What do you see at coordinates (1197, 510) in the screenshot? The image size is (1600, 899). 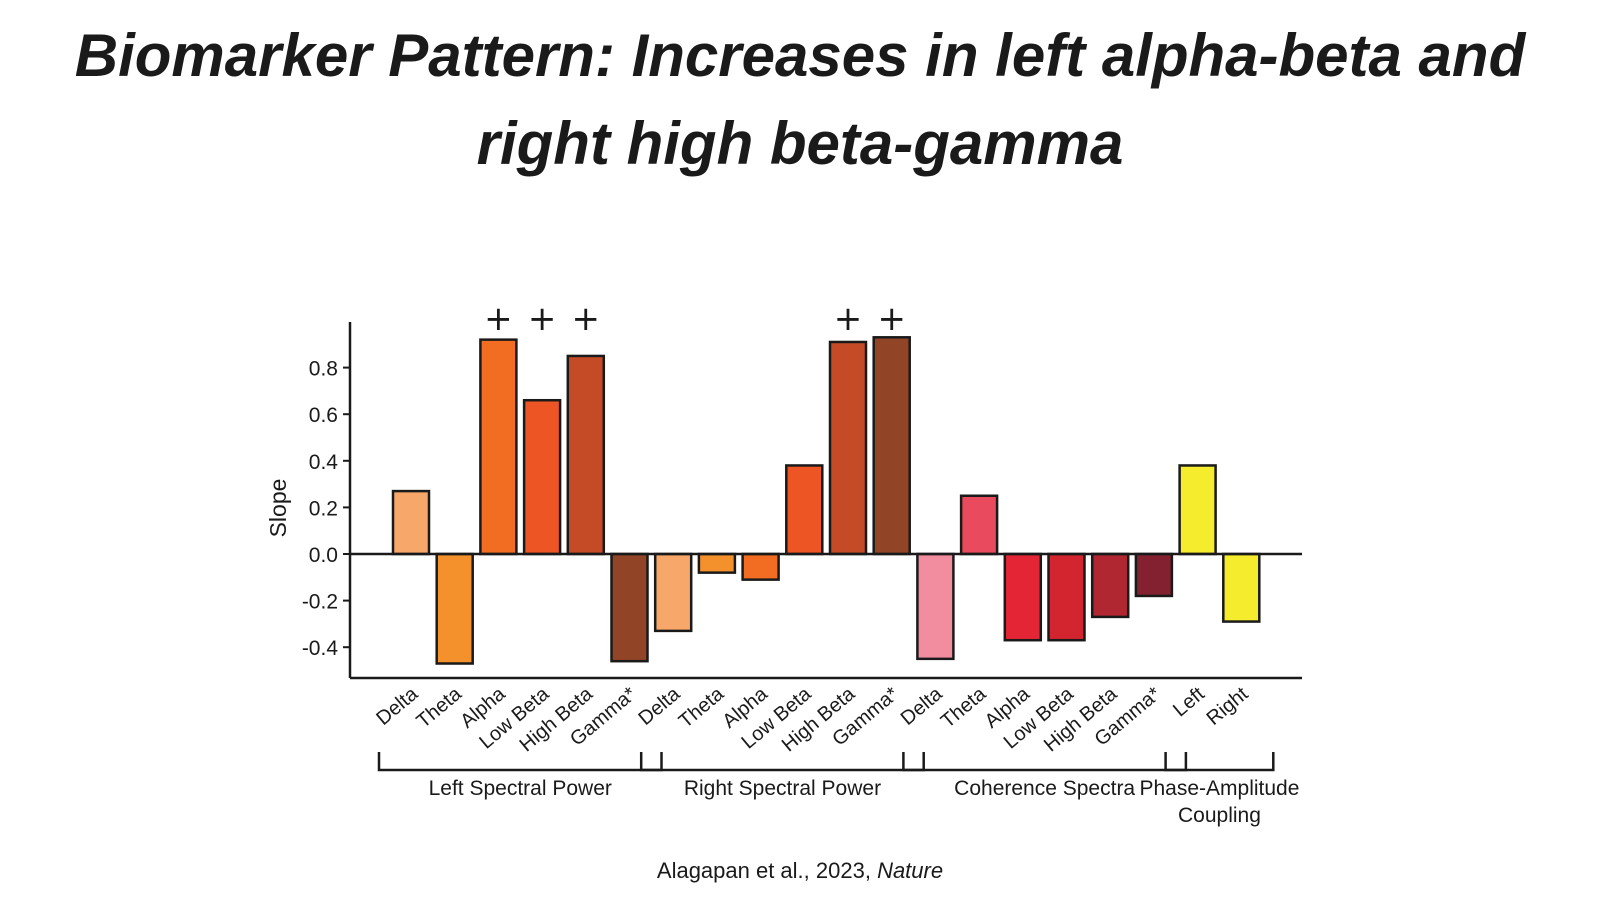 I see `bar-phase-amplitude-coupling-left` at bounding box center [1197, 510].